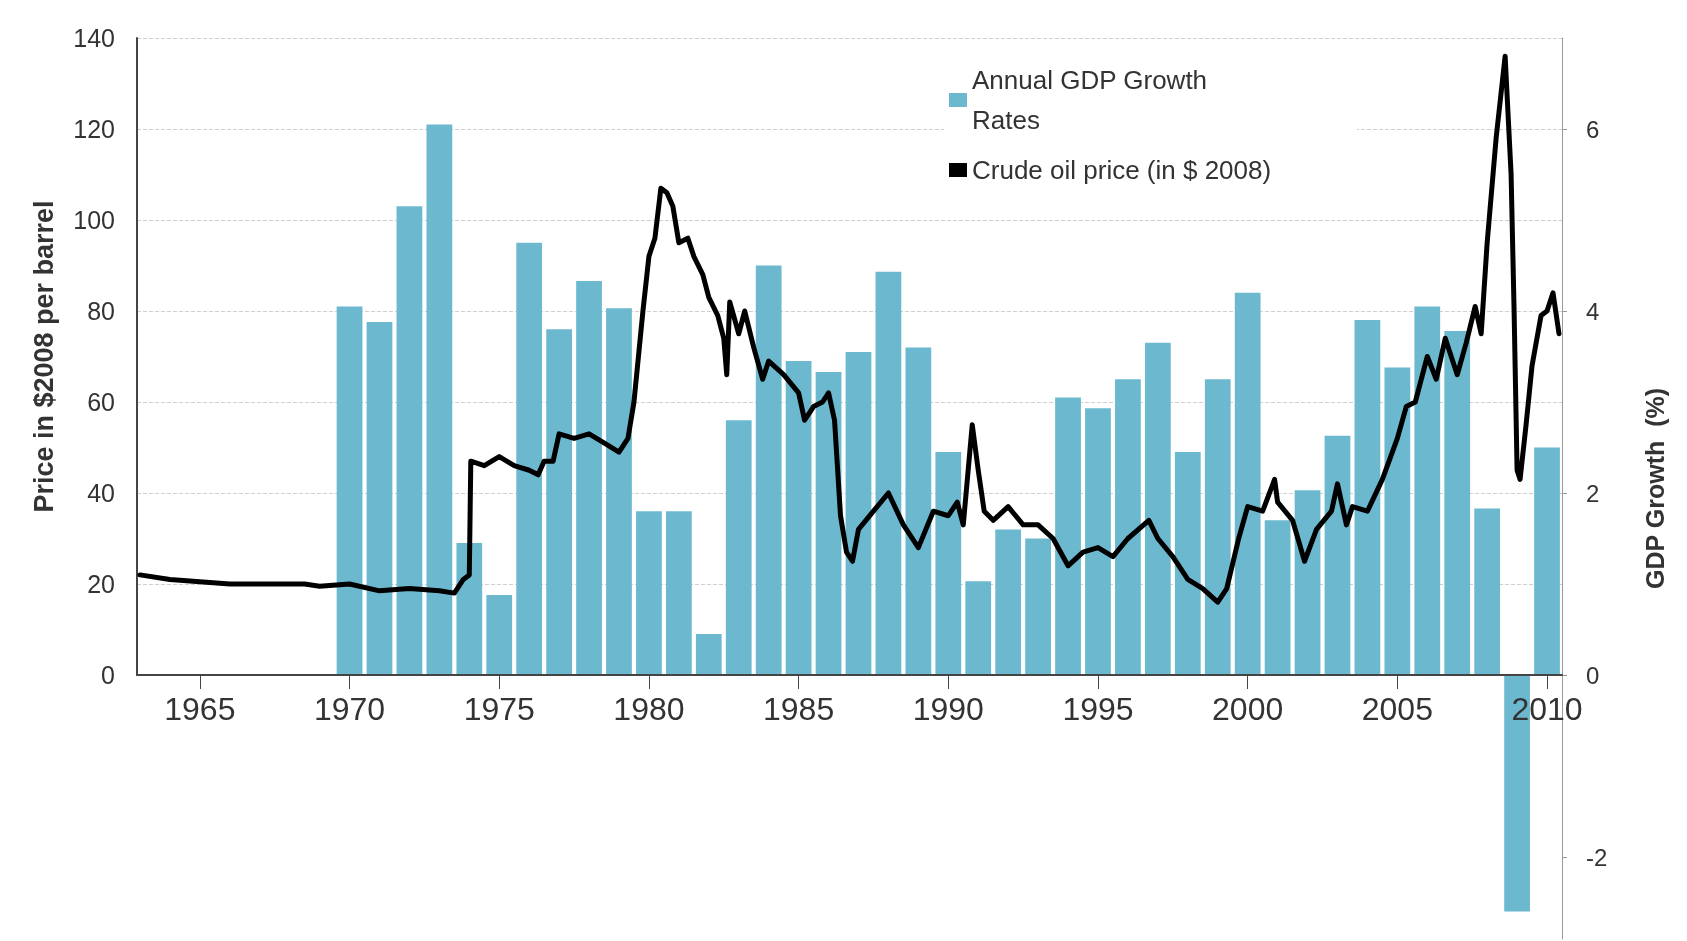  I want to click on legend-label: Annual GDP Growth Rates, so click(1093, 100).